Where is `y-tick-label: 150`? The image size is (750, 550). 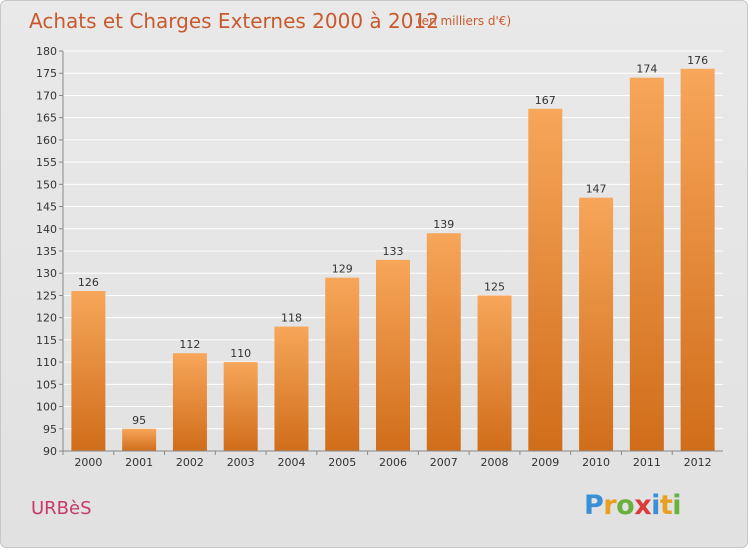
y-tick-label: 150 is located at coordinates (46, 184).